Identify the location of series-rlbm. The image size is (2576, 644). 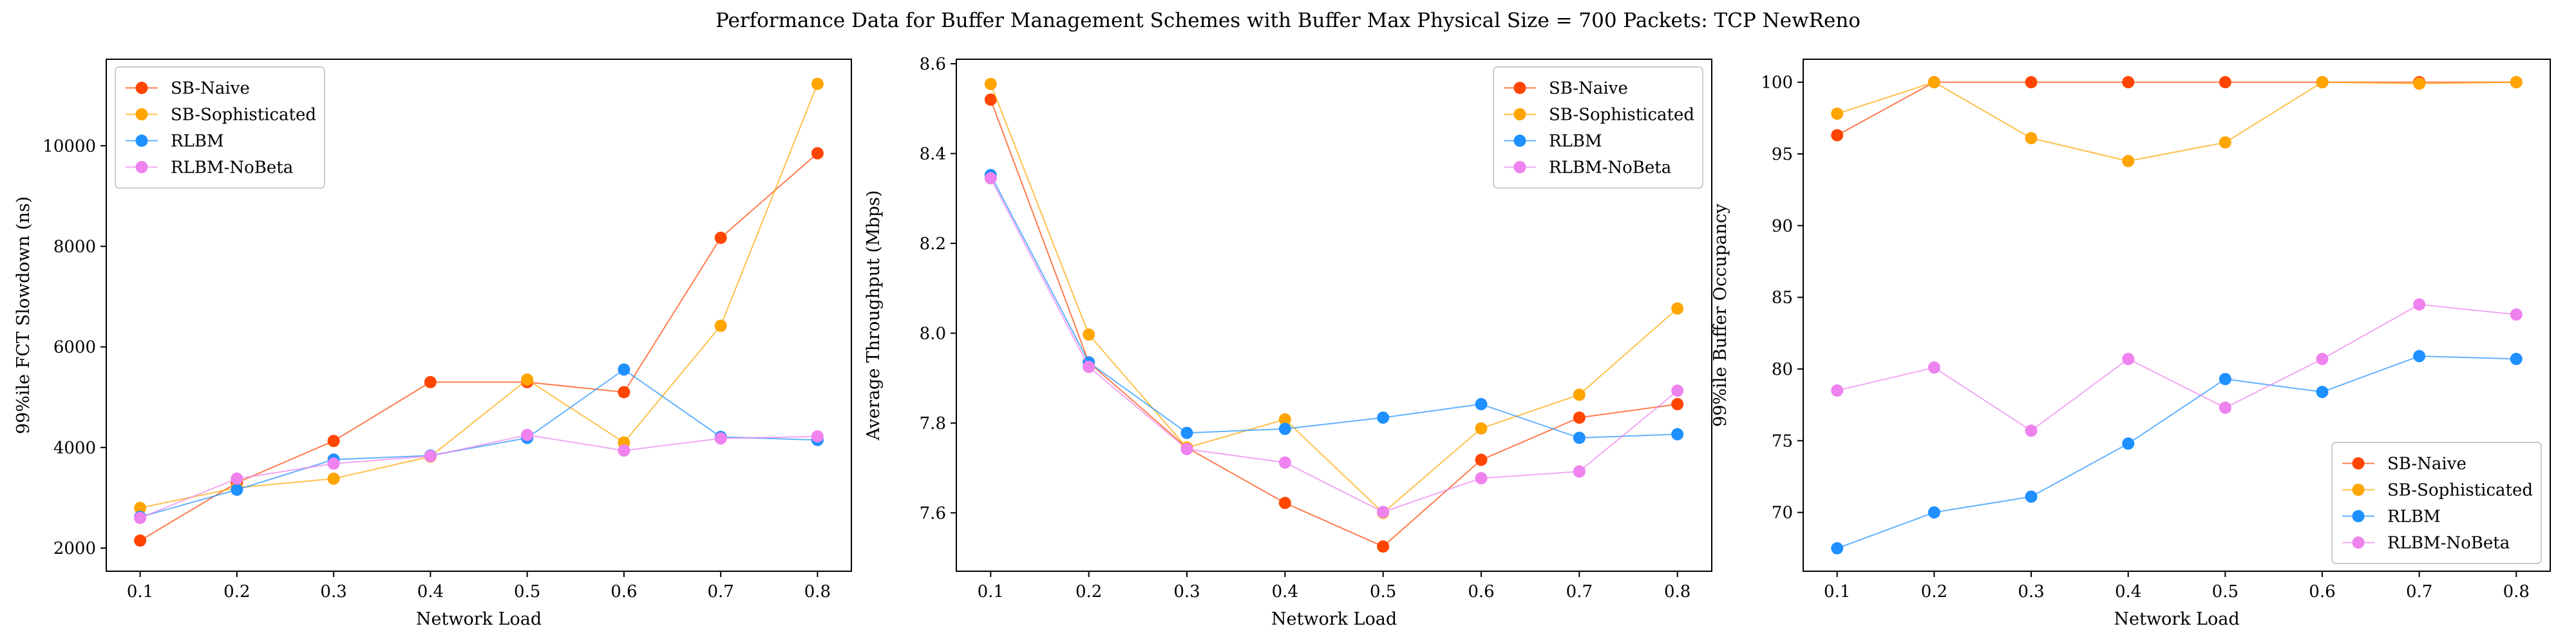
(2177, 452).